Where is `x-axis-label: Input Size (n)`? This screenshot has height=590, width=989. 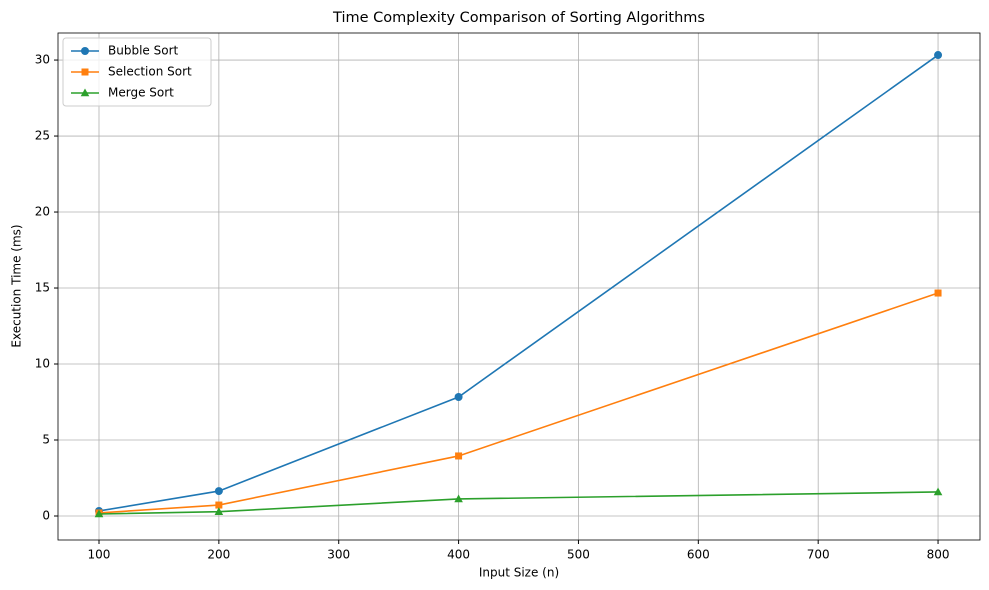 x-axis-label: Input Size (n) is located at coordinates (519, 573).